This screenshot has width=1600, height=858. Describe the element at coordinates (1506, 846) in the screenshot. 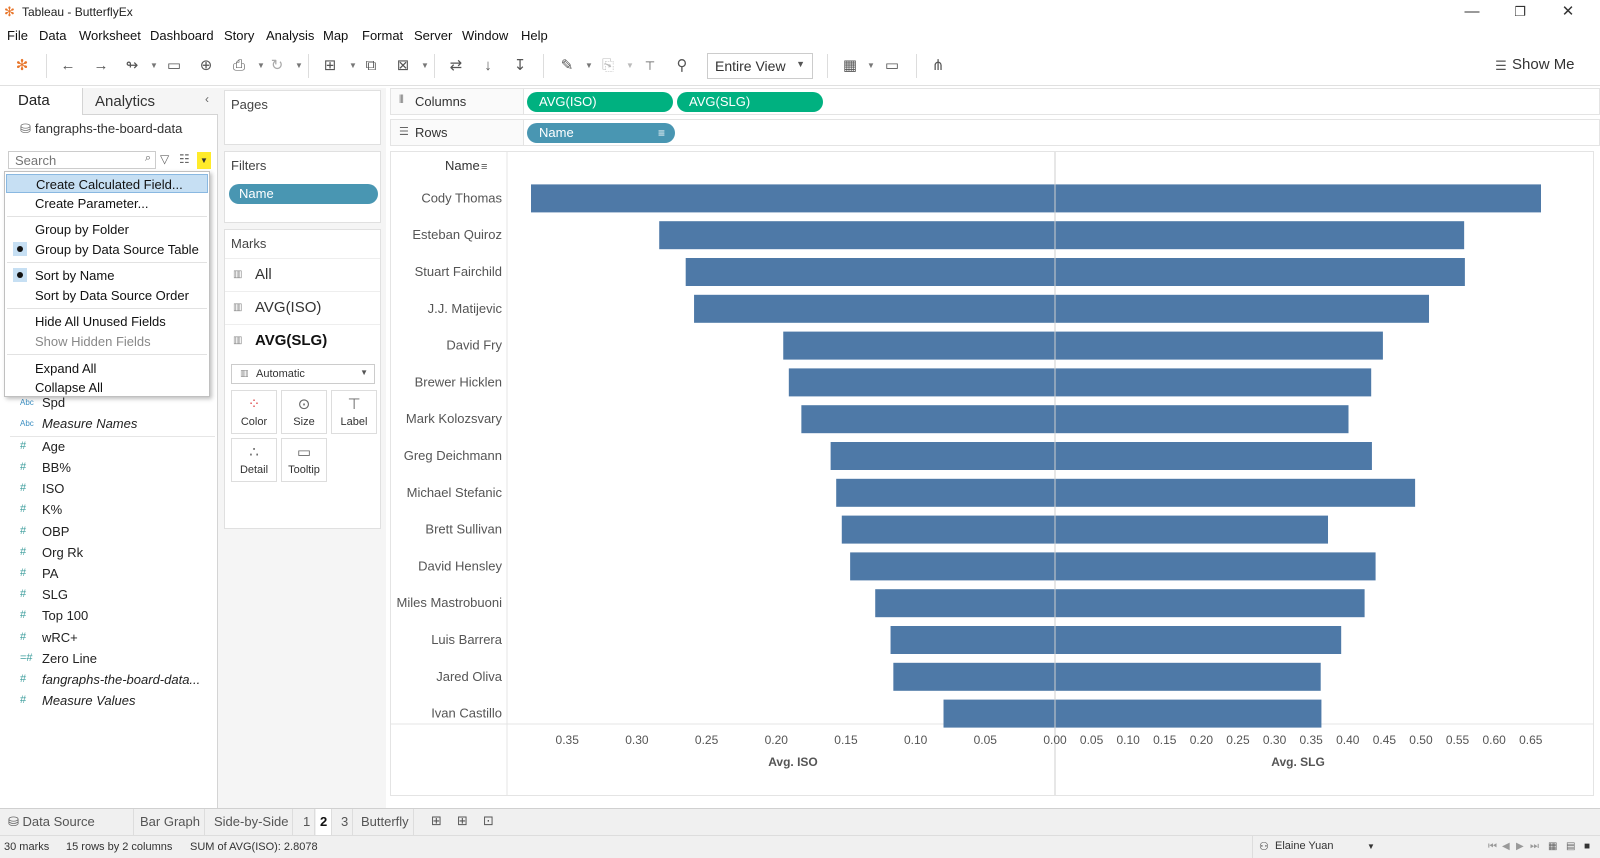

I see `prev-sheet-icon: ◀` at that location.